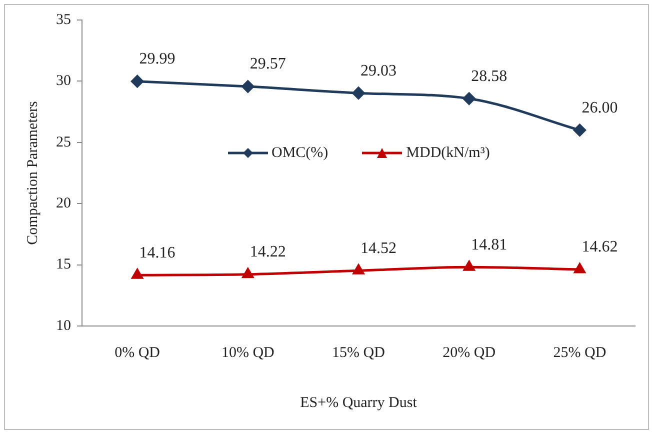  Describe the element at coordinates (579, 352) in the screenshot. I see `x-tick-label: 25% QD` at that location.